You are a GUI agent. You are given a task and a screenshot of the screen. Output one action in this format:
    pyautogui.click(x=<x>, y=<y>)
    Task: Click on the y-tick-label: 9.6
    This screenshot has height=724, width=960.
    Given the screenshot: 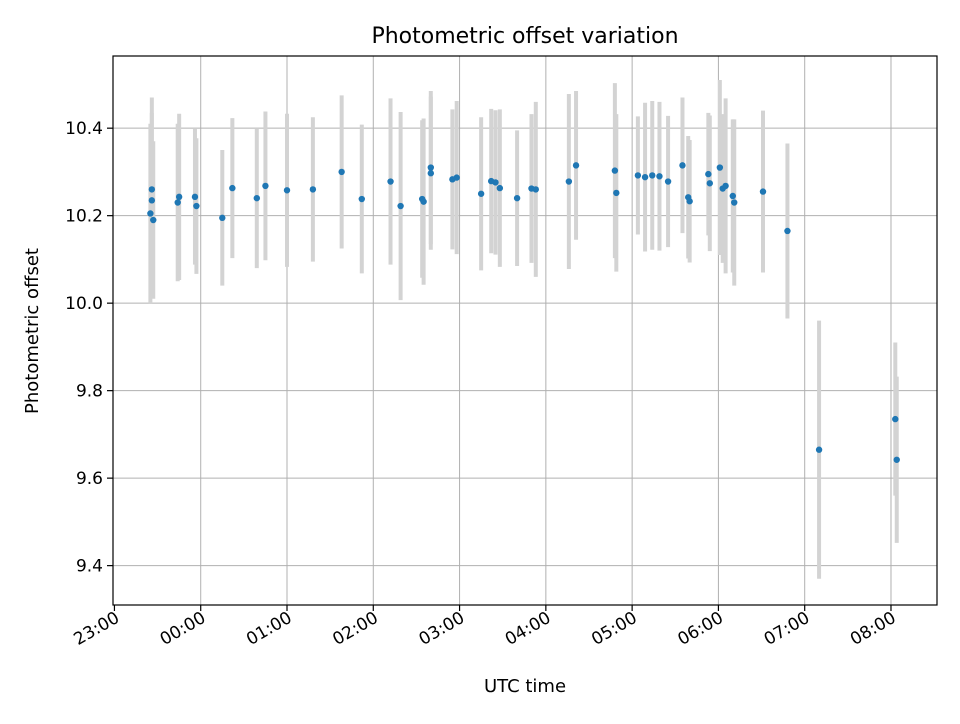 What is the action you would take?
    pyautogui.click(x=89, y=479)
    